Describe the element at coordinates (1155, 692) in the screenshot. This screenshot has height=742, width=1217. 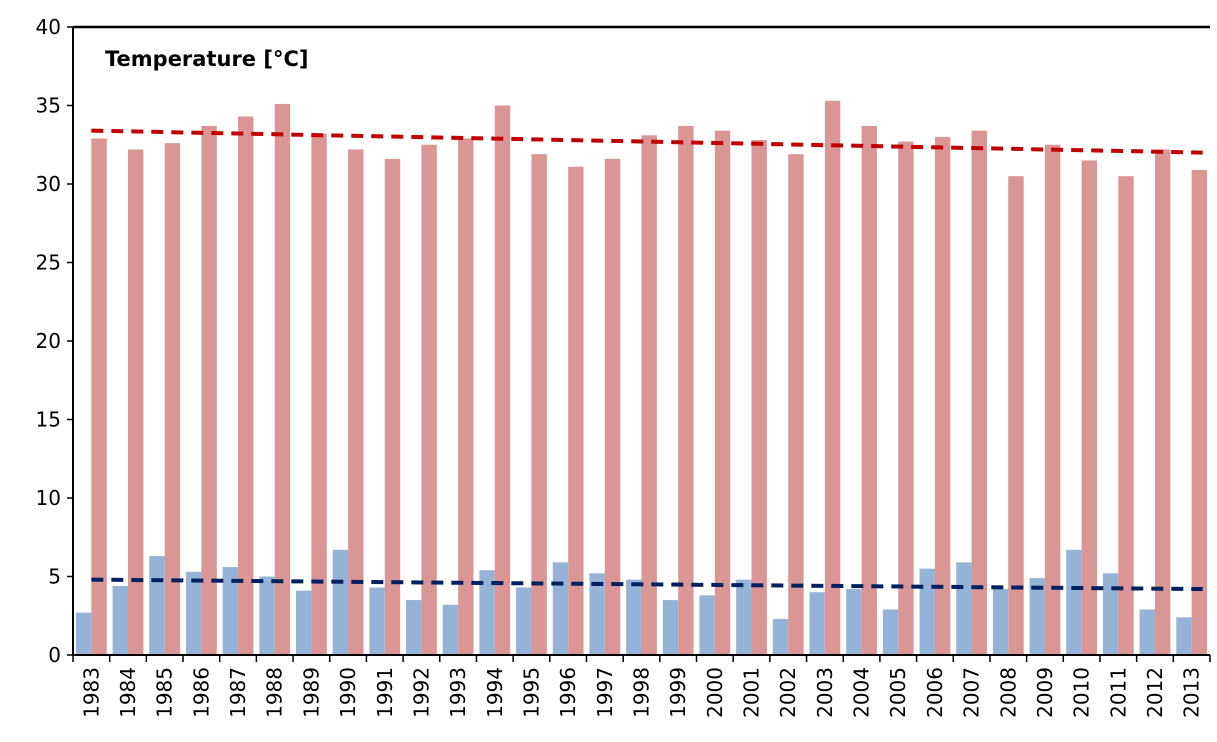
I see `x-tick-label: 2012` at that location.